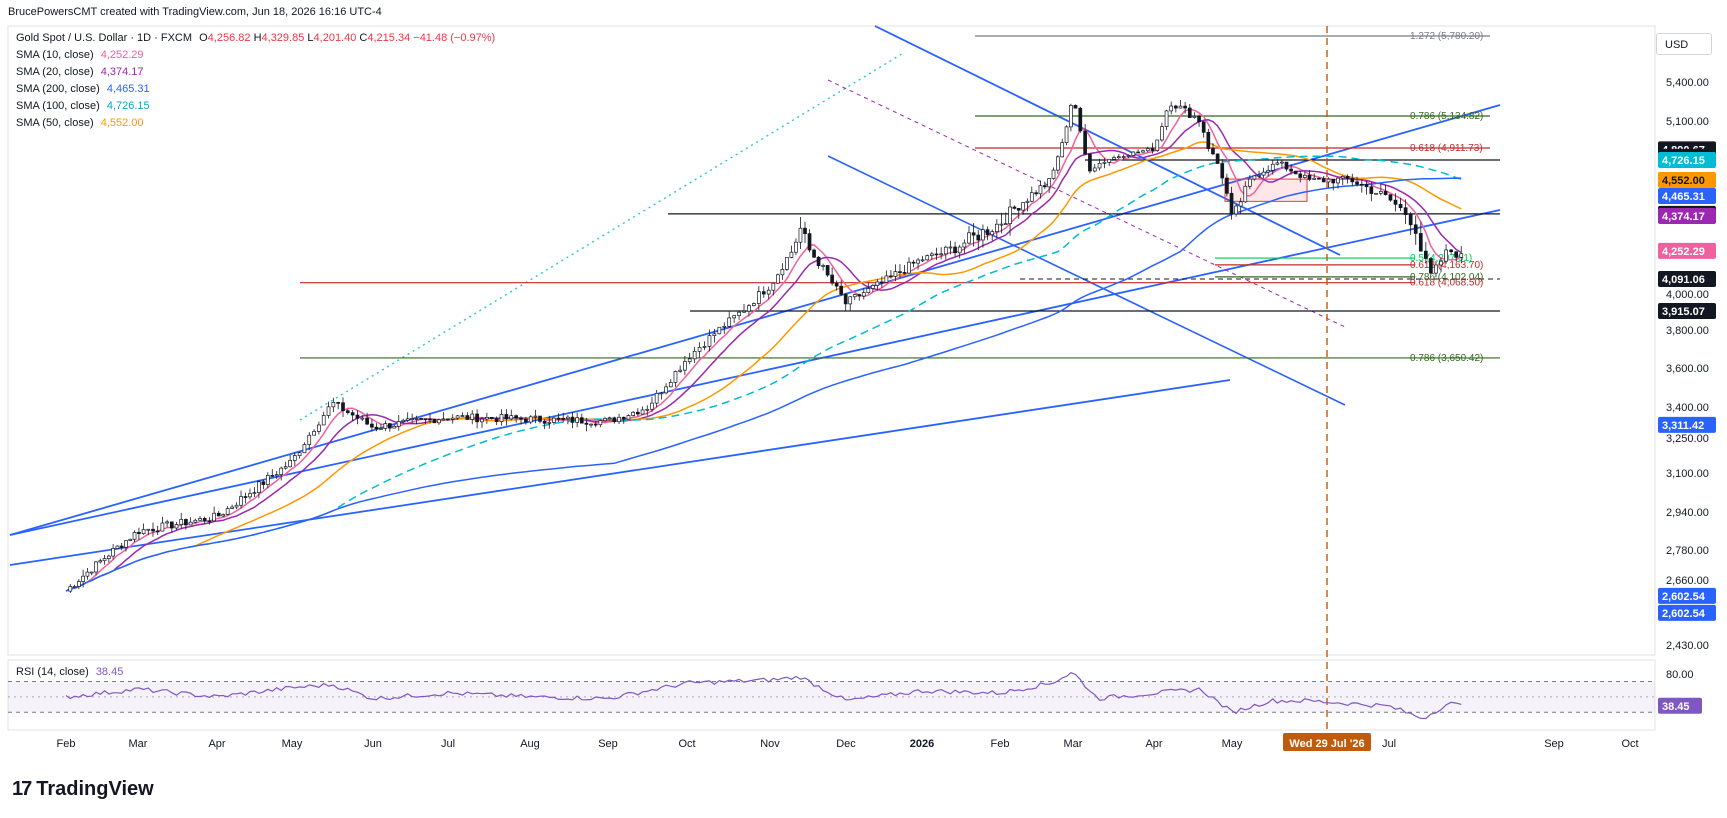  I want to click on indicator-value: 4,465.31, so click(128, 89).